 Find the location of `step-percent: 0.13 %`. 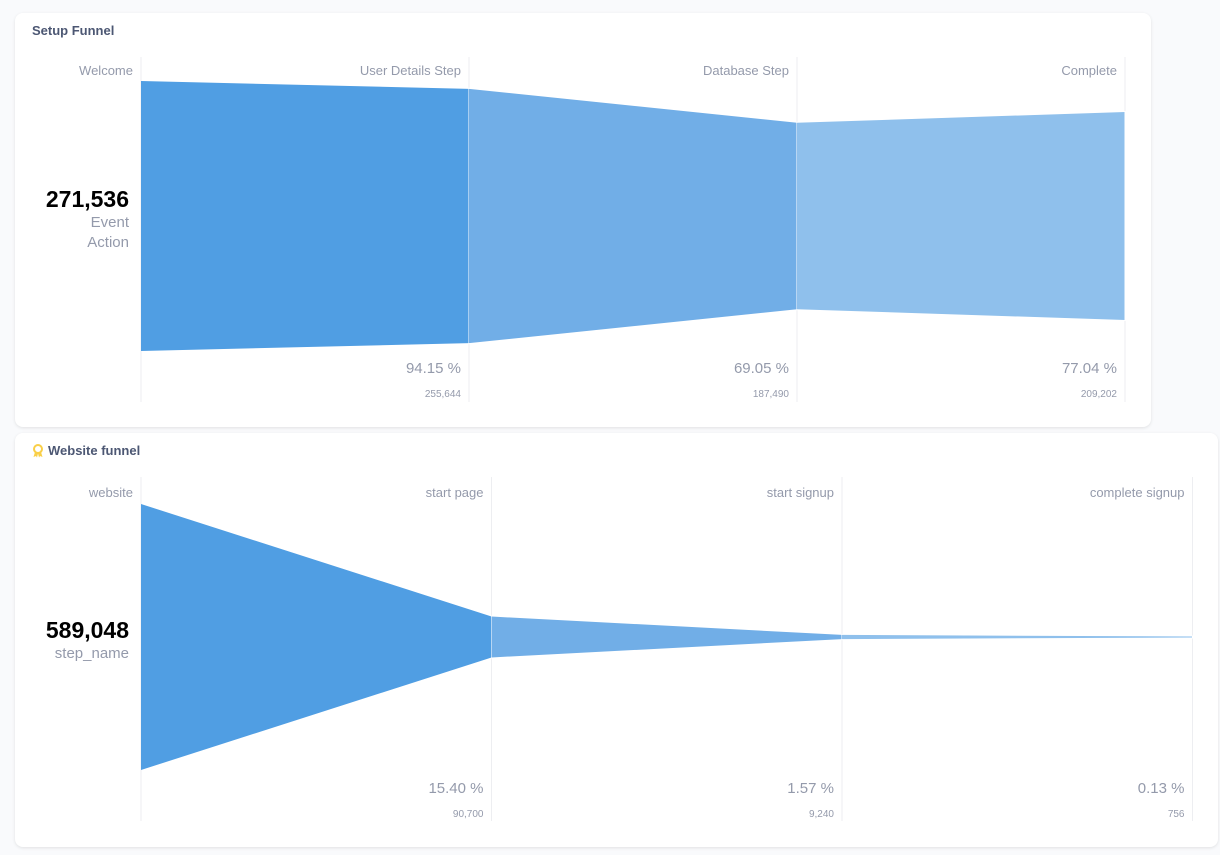

step-percent: 0.13 % is located at coordinates (1161, 788).